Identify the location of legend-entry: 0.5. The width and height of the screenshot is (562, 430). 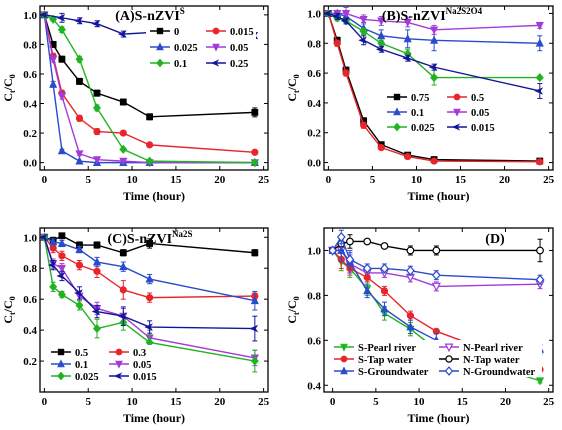
(69, 353).